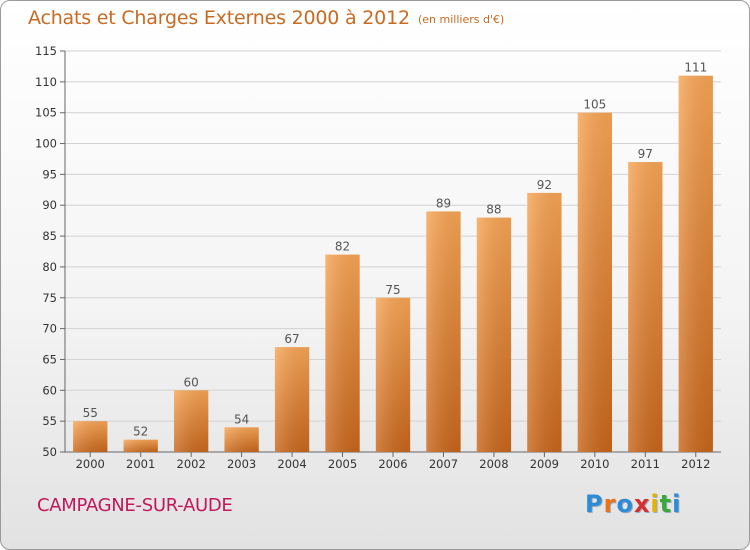 The width and height of the screenshot is (750, 550). I want to click on proxiti-logo: Proxiti, so click(633, 504).